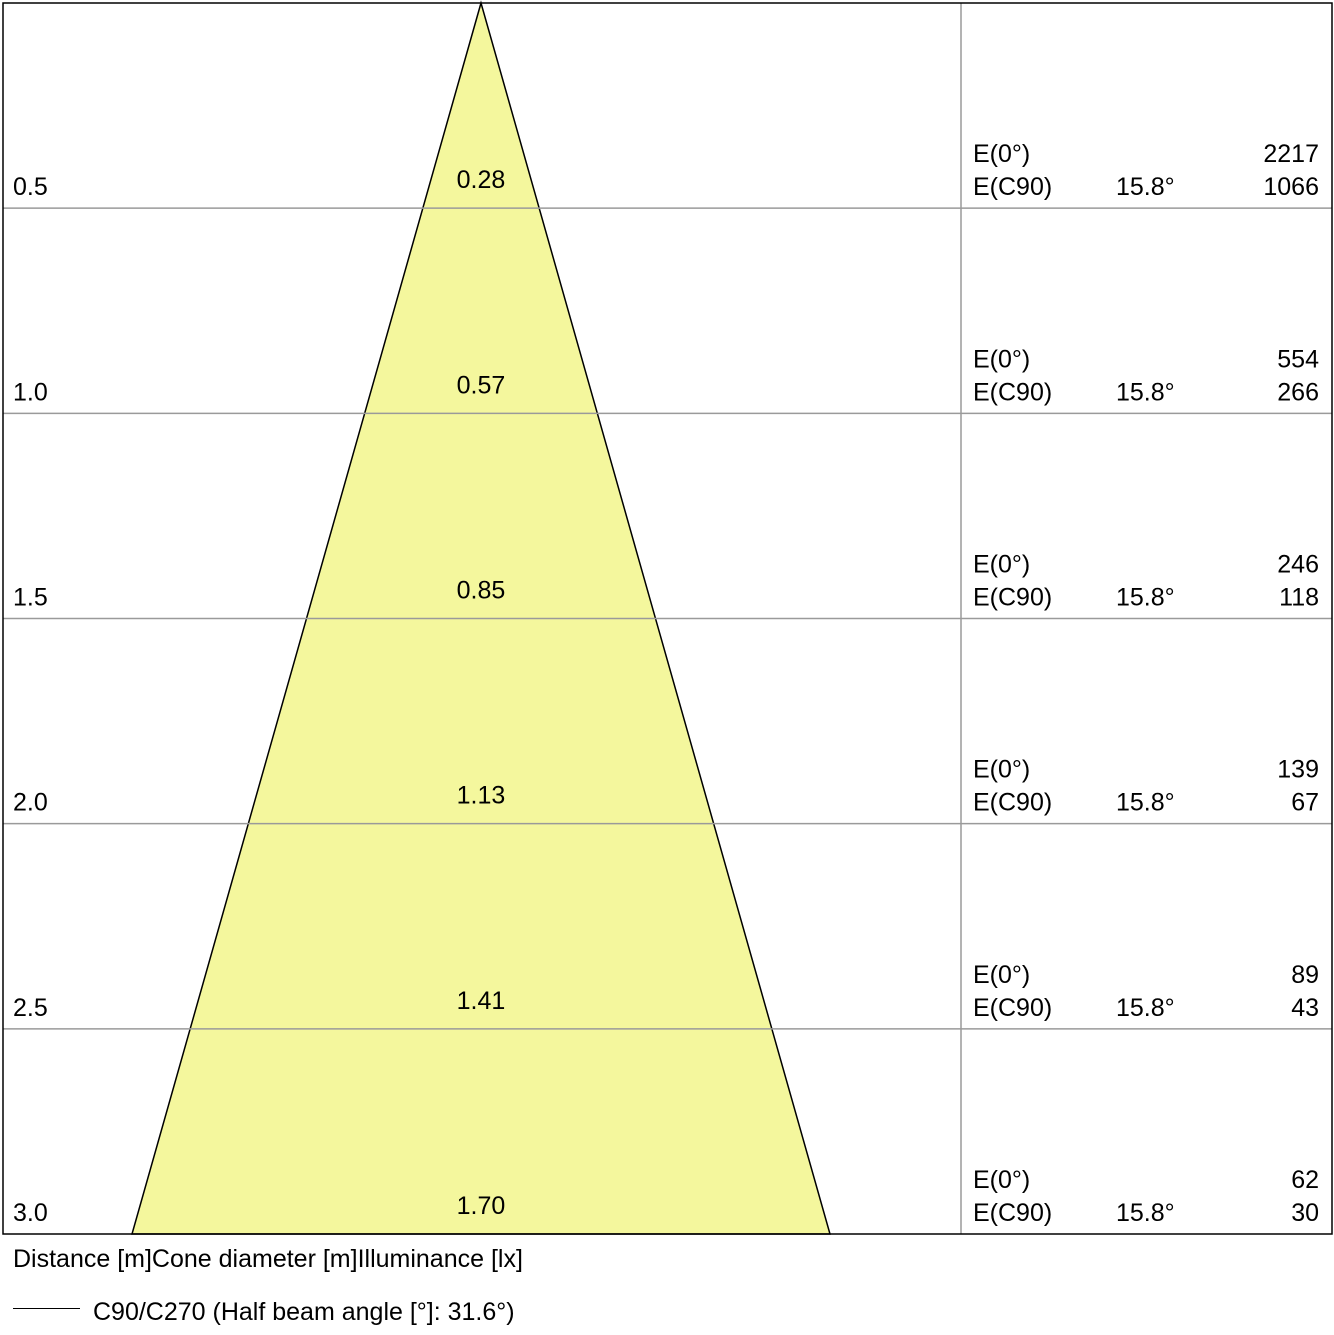 The width and height of the screenshot is (1334, 1335). What do you see at coordinates (481, 591) in the screenshot?
I see `cone-diameter-label: 0.85` at bounding box center [481, 591].